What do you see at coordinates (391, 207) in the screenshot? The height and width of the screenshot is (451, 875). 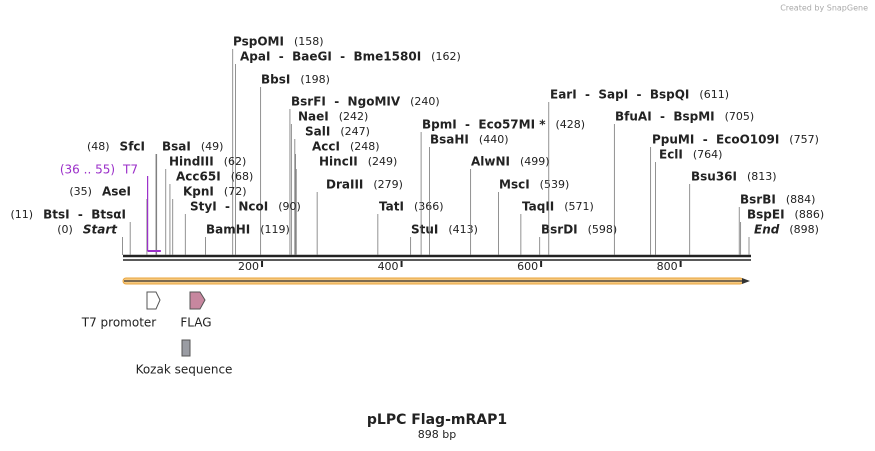 I see `enzyme-name: TatI` at bounding box center [391, 207].